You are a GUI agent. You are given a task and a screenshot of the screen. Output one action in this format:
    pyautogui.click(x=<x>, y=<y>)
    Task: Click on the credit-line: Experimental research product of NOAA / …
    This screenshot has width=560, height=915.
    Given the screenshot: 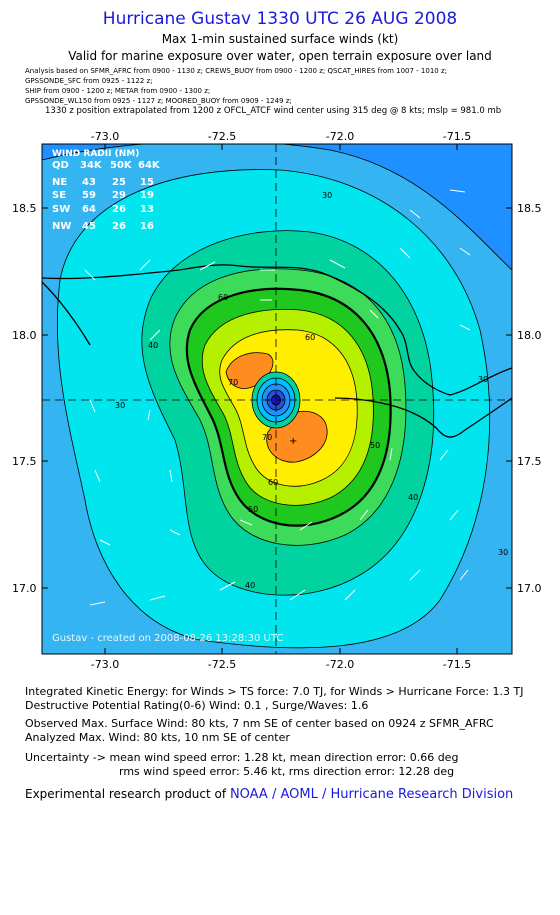 What is the action you would take?
    pyautogui.click(x=269, y=794)
    